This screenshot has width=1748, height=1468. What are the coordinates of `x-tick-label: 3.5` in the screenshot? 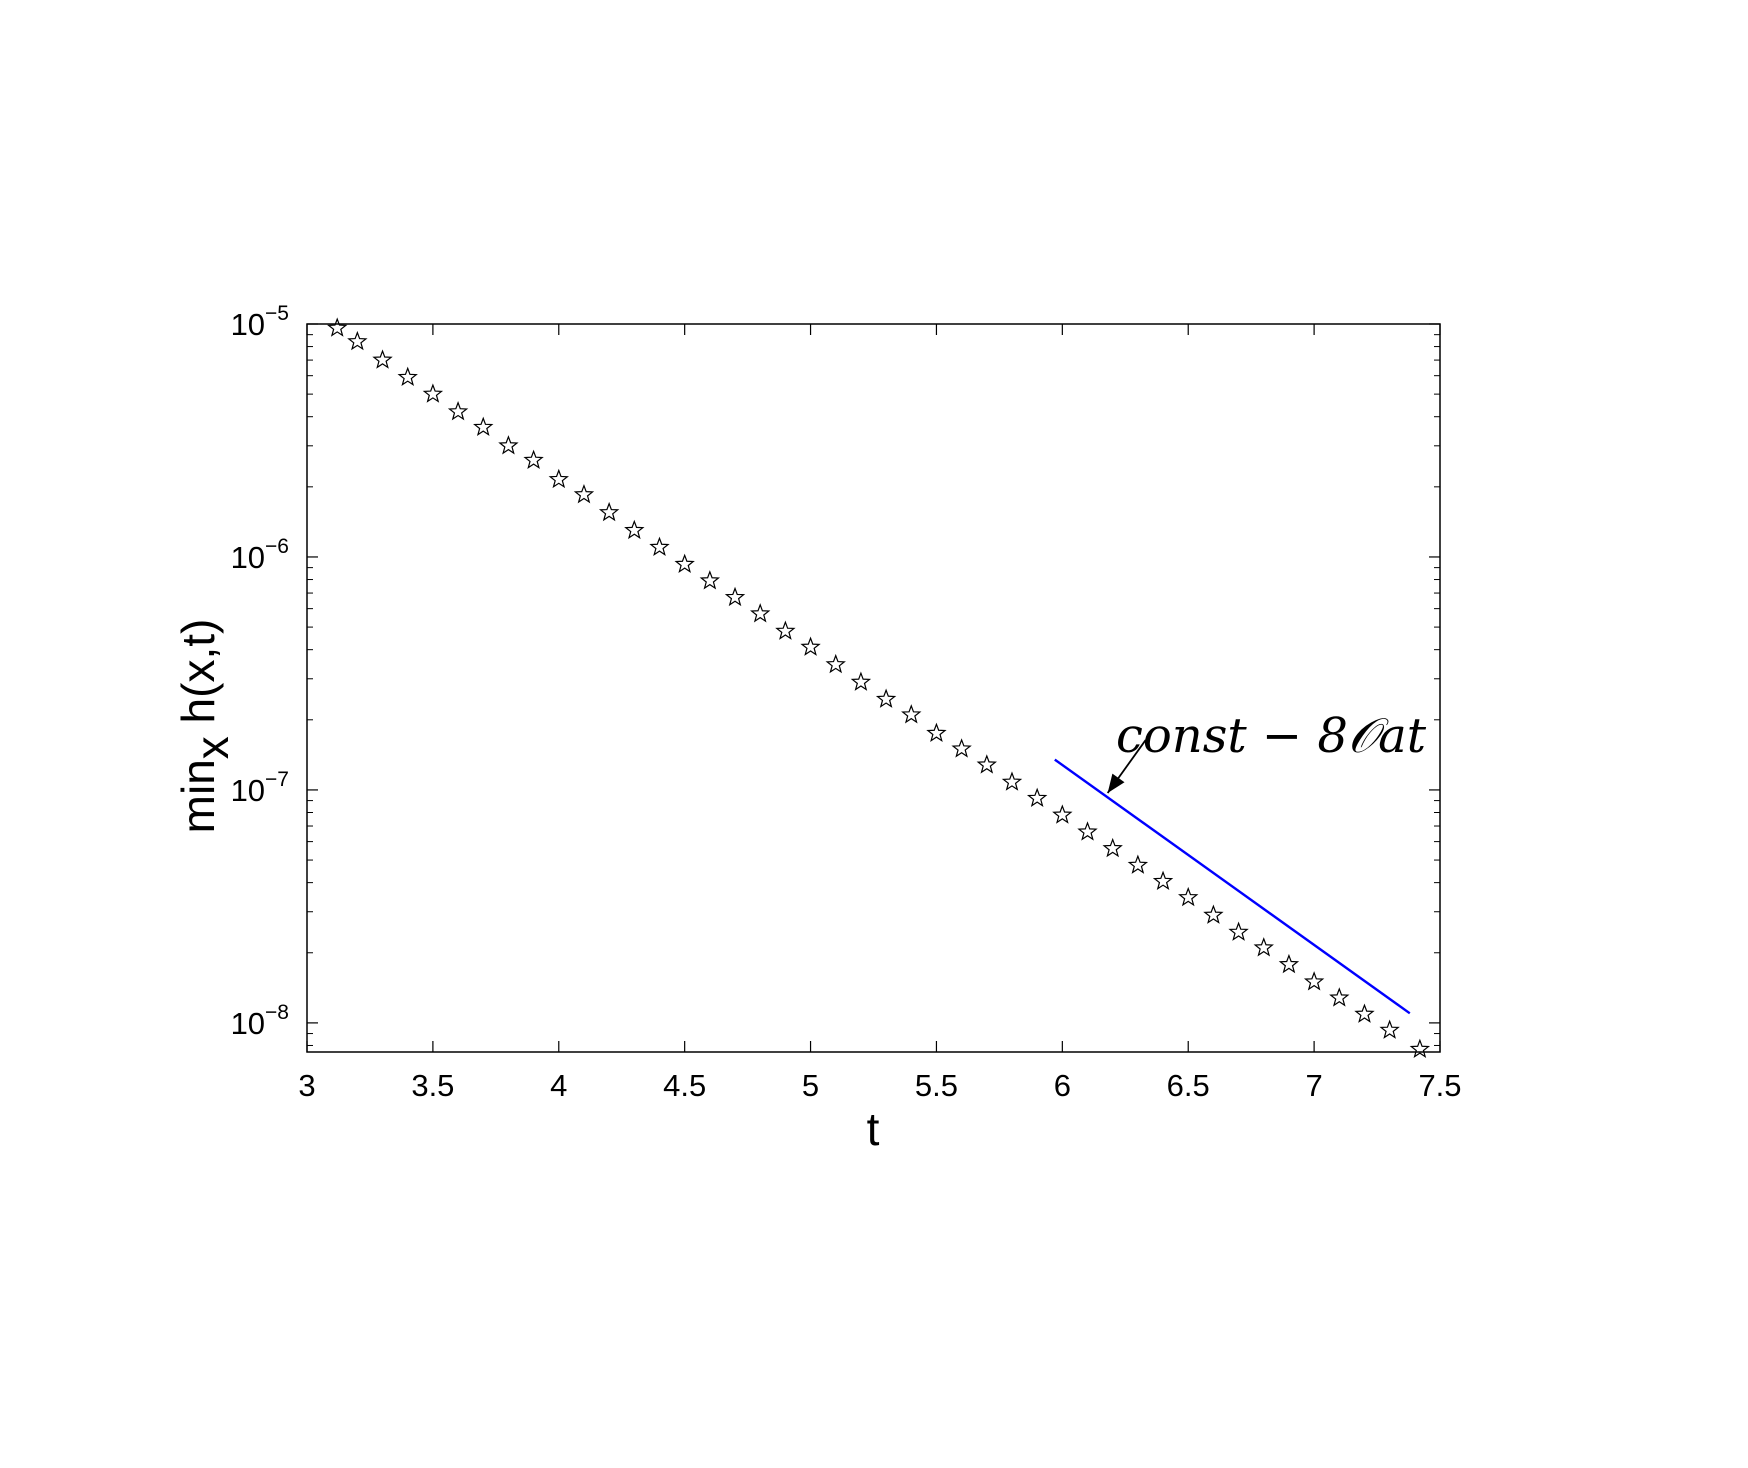 It's located at (432, 1085).